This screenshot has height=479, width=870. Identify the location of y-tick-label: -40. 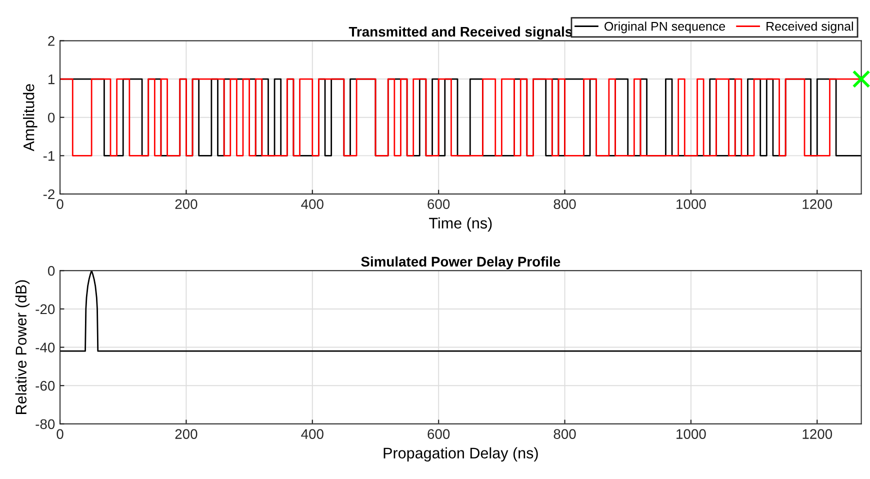
(45, 347).